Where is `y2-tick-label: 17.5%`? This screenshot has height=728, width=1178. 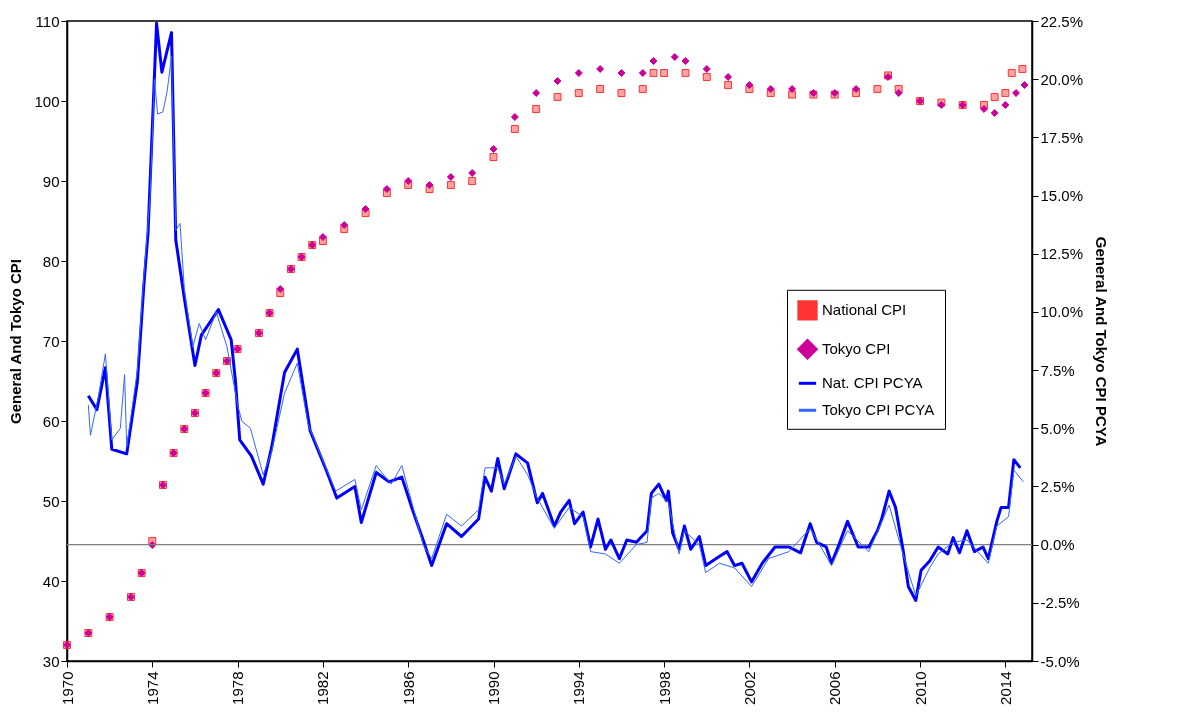 y2-tick-label: 17.5% is located at coordinates (1062, 137).